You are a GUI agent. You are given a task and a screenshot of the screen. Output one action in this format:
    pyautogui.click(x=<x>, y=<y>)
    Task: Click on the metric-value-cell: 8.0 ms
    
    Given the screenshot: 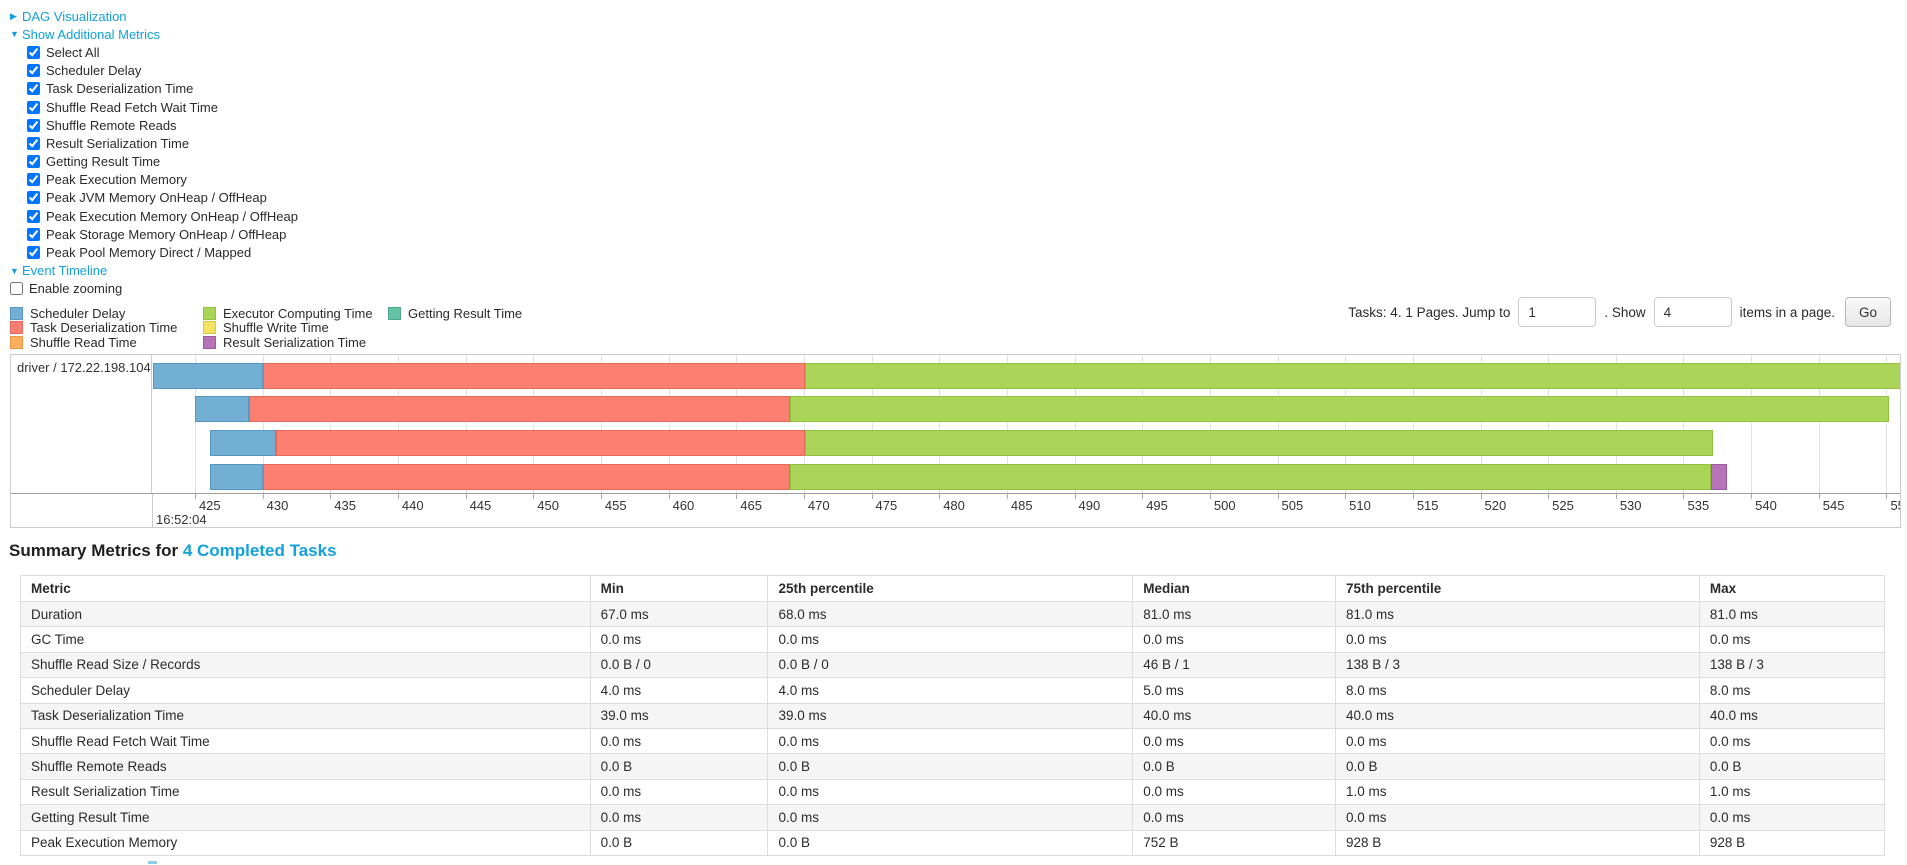 What is the action you would take?
    pyautogui.click(x=1792, y=690)
    